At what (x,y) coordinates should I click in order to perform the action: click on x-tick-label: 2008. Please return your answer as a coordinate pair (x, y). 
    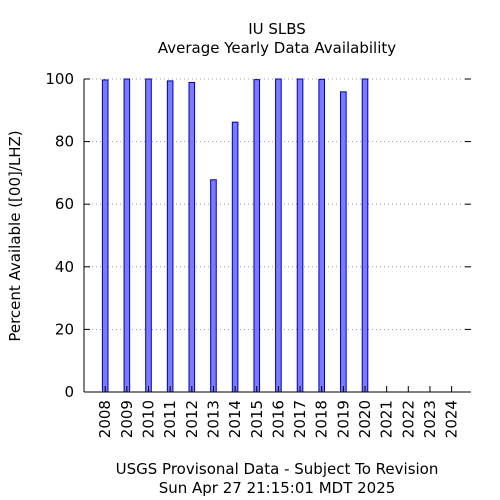
    Looking at the image, I should click on (105, 419).